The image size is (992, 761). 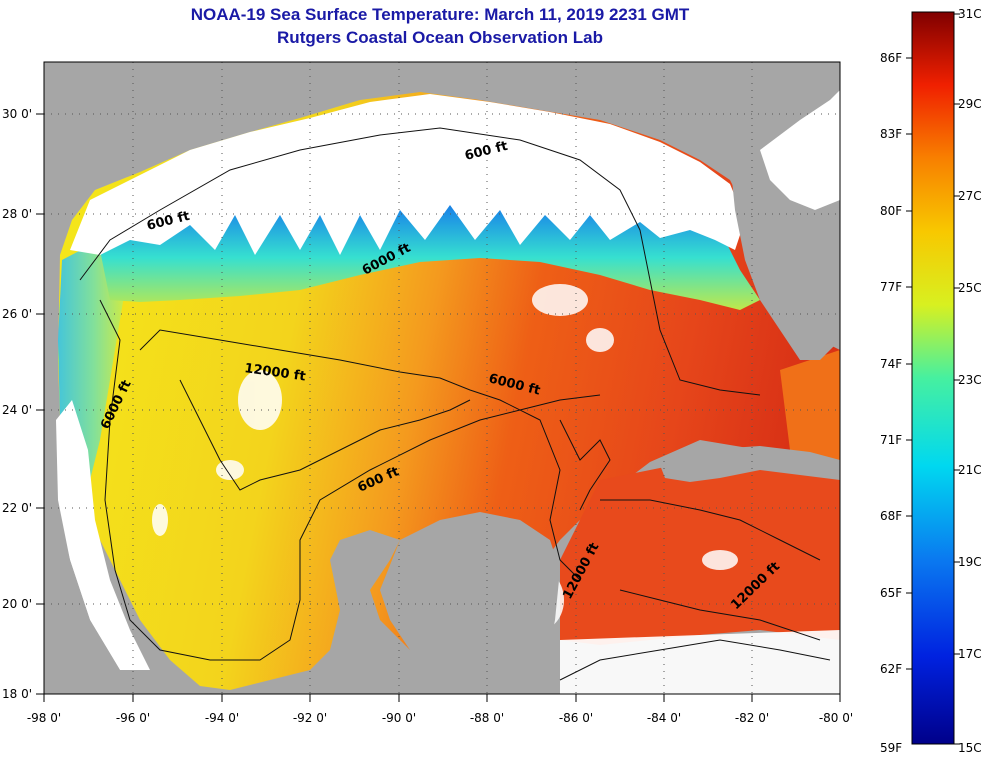 What do you see at coordinates (891, 58) in the screenshot?
I see `colorbar-f-label: 86F` at bounding box center [891, 58].